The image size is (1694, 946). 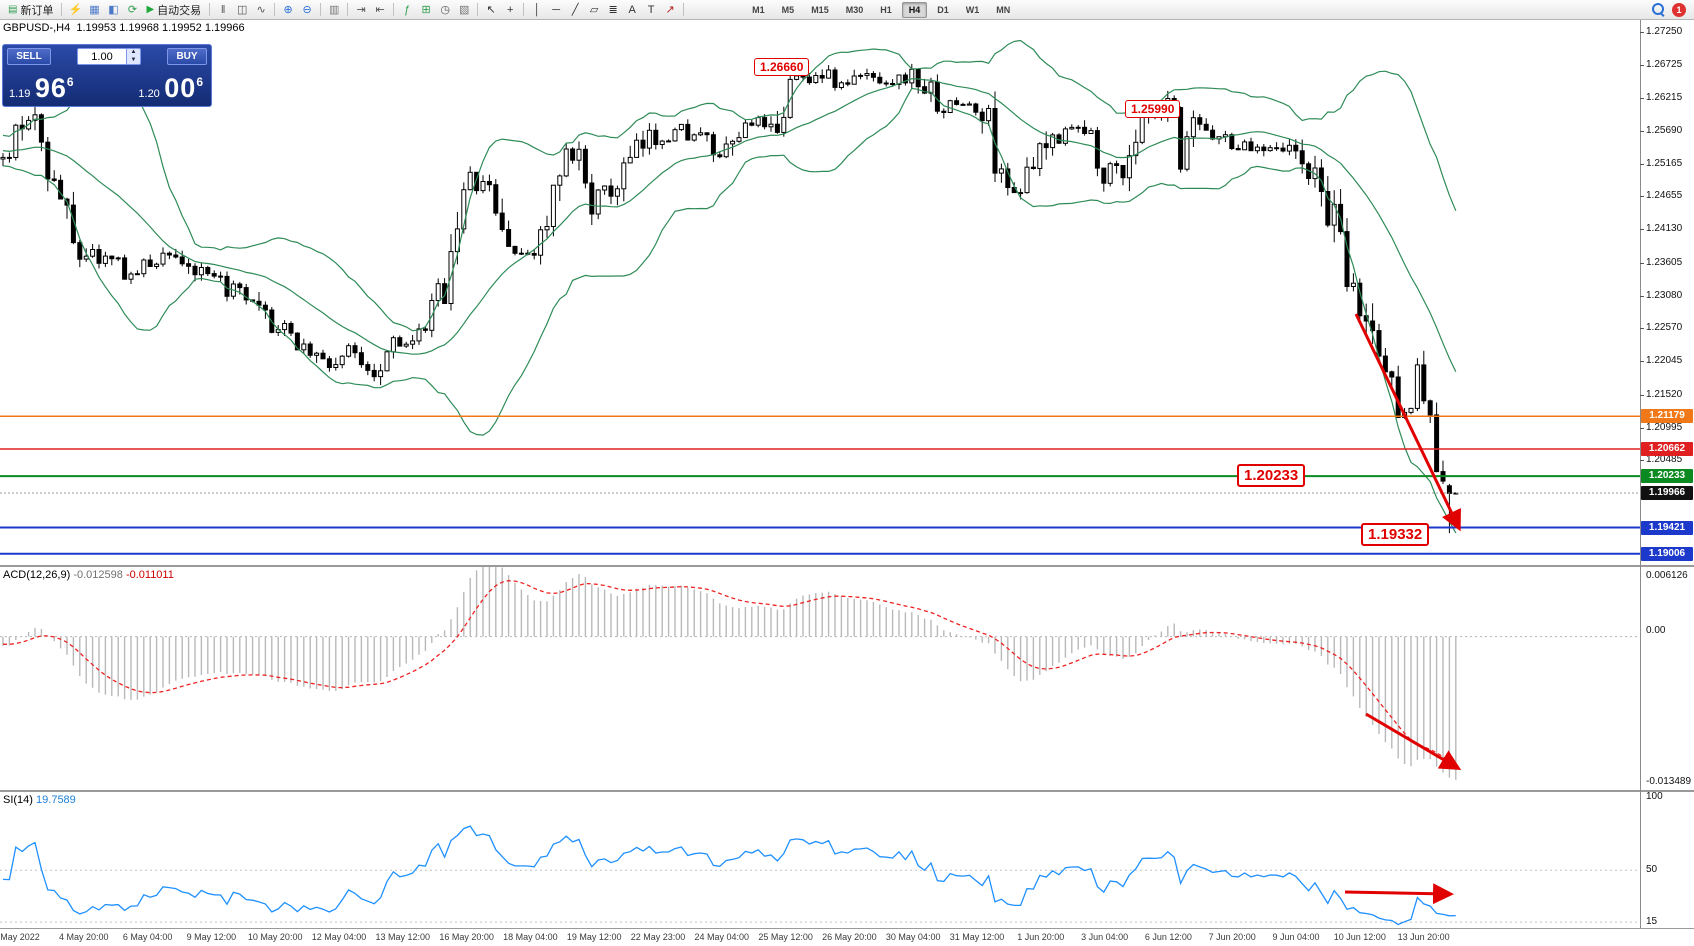 What do you see at coordinates (407, 9) in the screenshot?
I see `indicators-icon: ƒ` at bounding box center [407, 9].